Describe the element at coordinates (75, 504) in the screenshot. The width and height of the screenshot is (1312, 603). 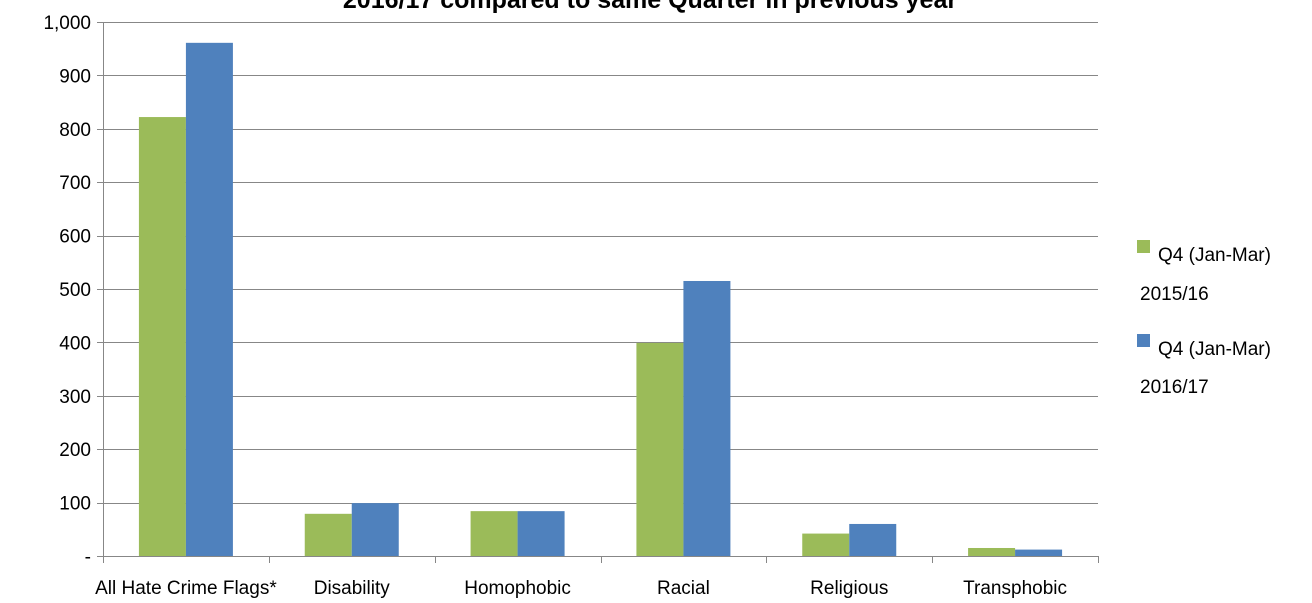
I see `y-tick-label: 100` at that location.